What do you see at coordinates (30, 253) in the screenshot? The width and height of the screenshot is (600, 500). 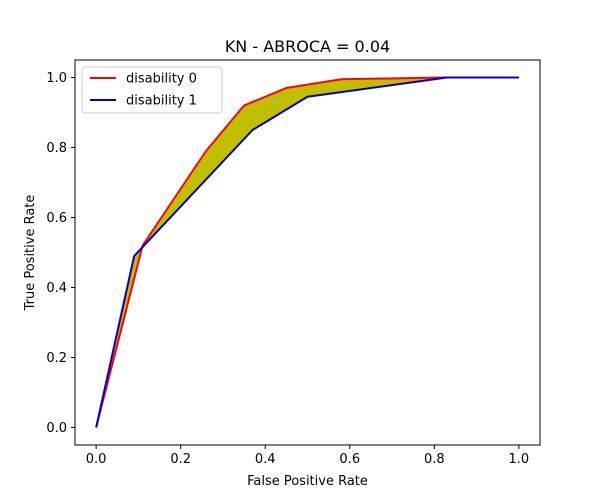 I see `y-axis-label: True Positive Rate` at bounding box center [30, 253].